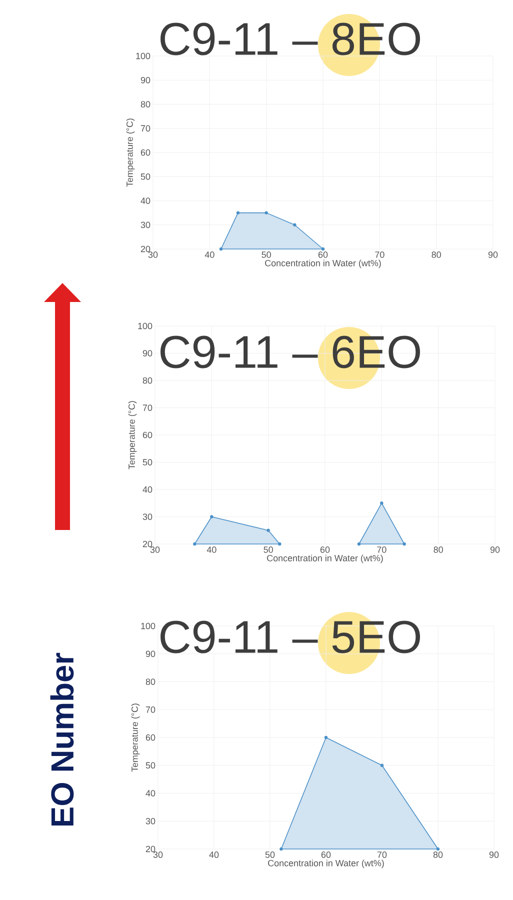 This screenshot has width=513, height=900. I want to click on text: EO Number, so click(62, 739).